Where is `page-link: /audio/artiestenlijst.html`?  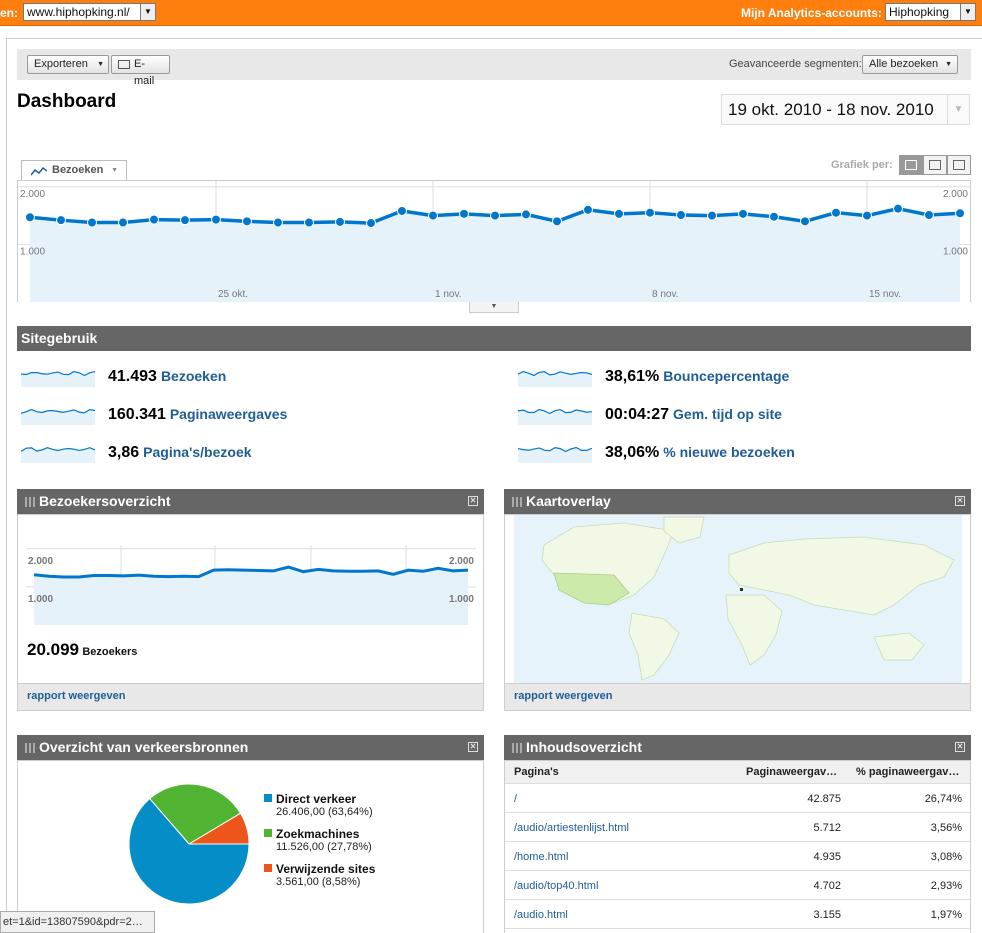 page-link: /audio/artiestenlijst.html is located at coordinates (571, 828).